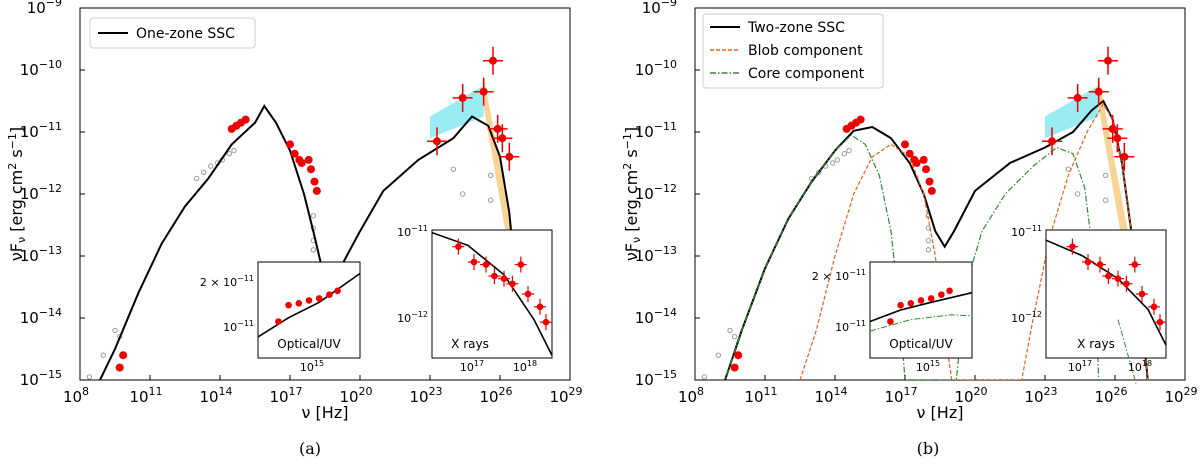  Describe the element at coordinates (1089, 304) in the screenshot. I see `panel-b-inset-xrays: X rays 10−11 10−12 1017 1018` at that location.